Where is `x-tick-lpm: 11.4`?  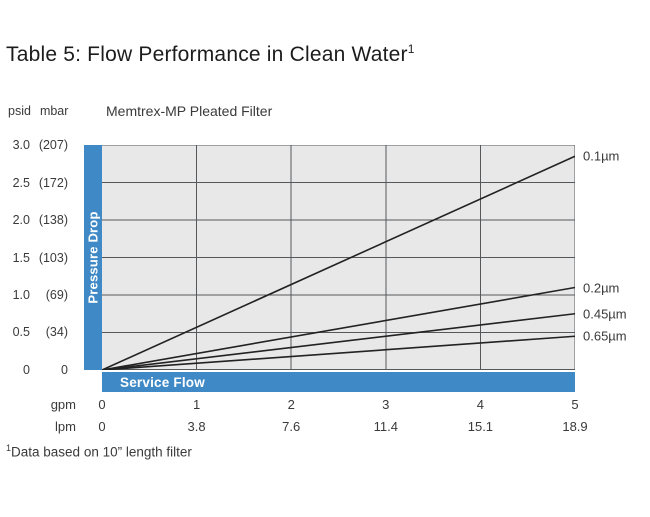 x-tick-lpm: 11.4 is located at coordinates (385, 426).